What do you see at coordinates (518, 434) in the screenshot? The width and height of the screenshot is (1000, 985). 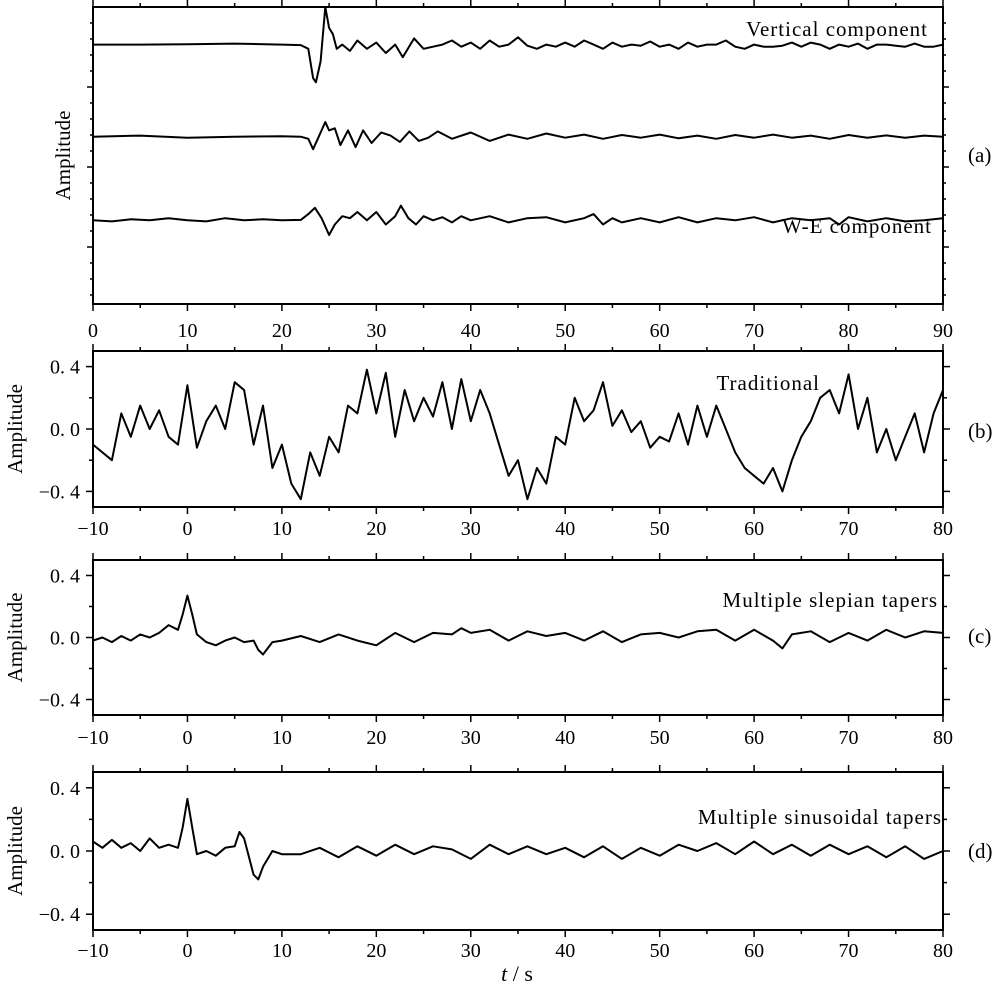 I see `series-line-traditional` at bounding box center [518, 434].